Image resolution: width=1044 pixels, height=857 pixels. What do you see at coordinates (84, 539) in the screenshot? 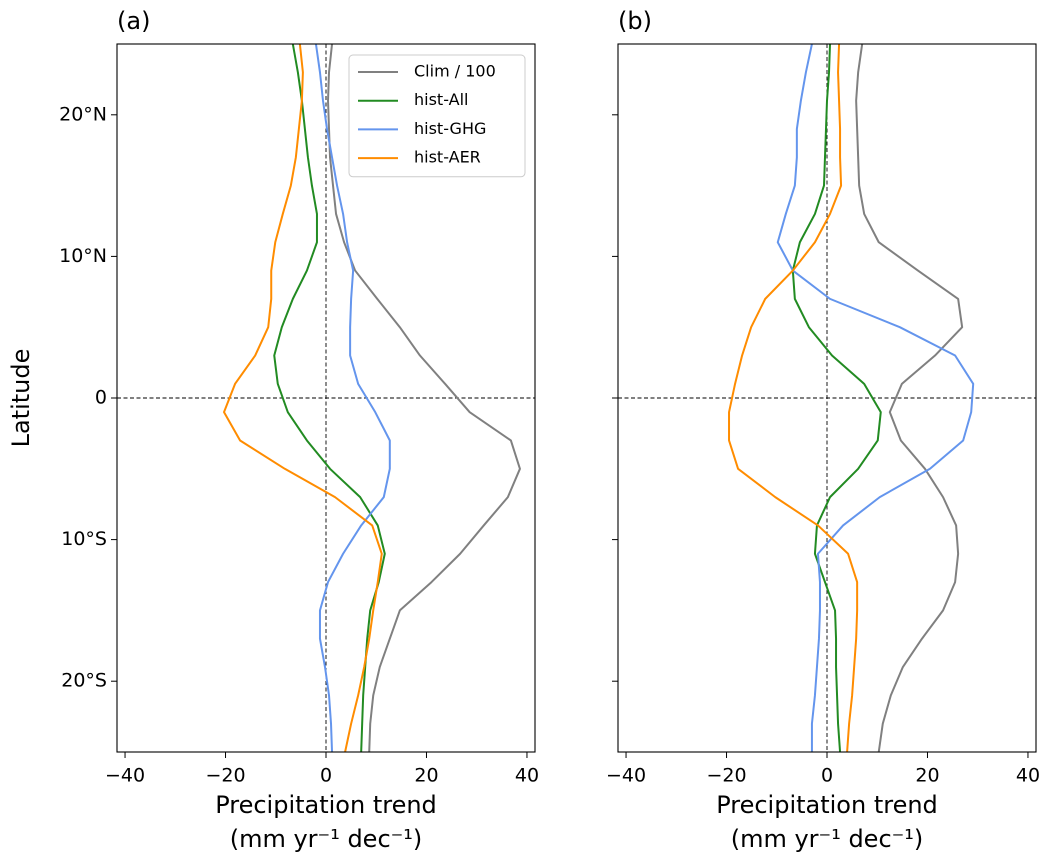
I see `y-tick-label: 10°S` at bounding box center [84, 539].